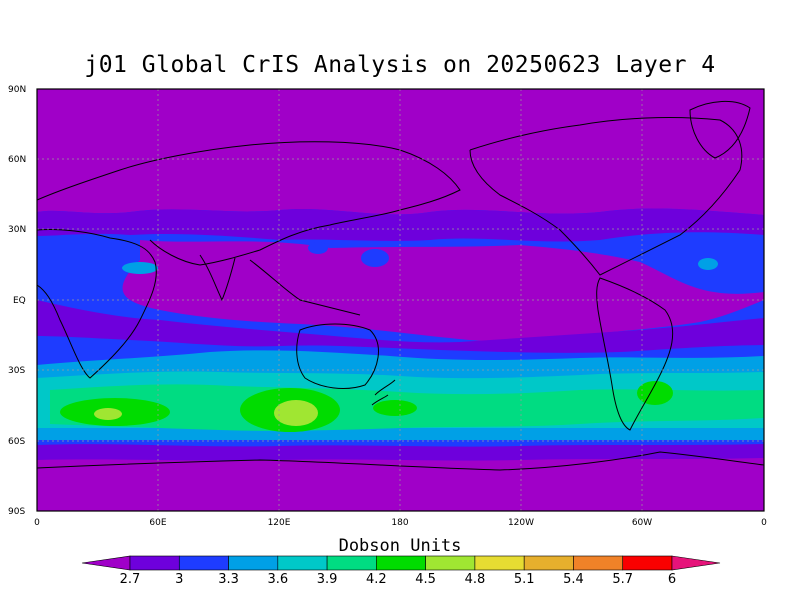 Image resolution: width=800 pixels, height=600 pixels. I want to click on colorbar-label: 4.8, so click(475, 579).